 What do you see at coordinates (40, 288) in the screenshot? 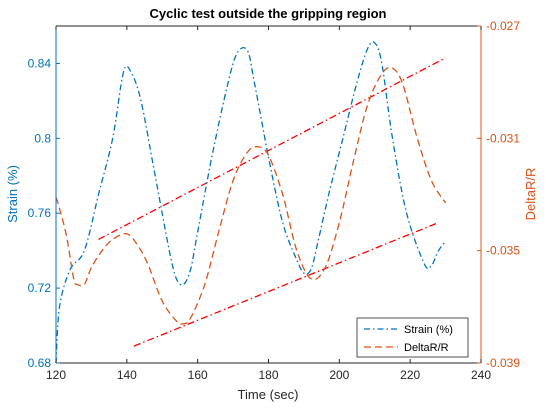
I see `left-y-tick-label-1: 0.72` at bounding box center [40, 288].